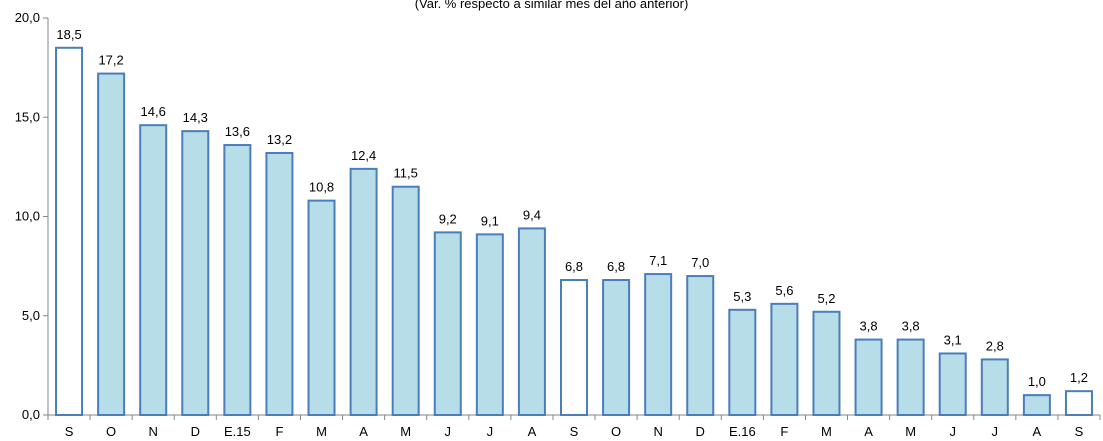 The height and width of the screenshot is (441, 1103). What do you see at coordinates (742, 431) in the screenshot?
I see `x-tick-label: E.16` at bounding box center [742, 431].